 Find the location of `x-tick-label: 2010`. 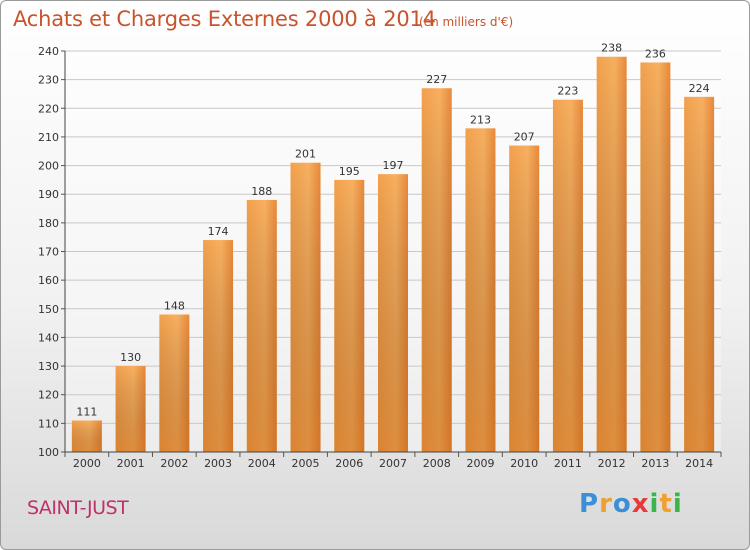

x-tick-label: 2010 is located at coordinates (524, 463).